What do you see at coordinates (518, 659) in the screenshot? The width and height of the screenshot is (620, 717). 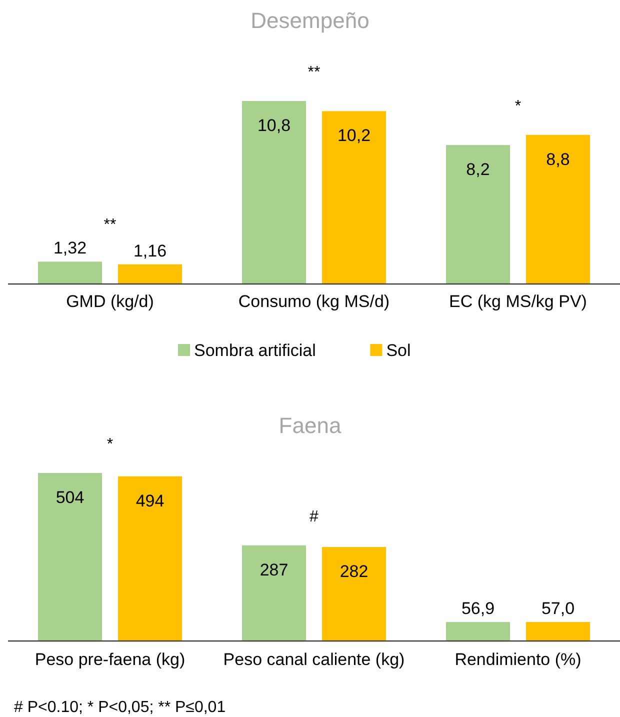 I see `x-tick-label: Rendimiento (%)` at bounding box center [518, 659].